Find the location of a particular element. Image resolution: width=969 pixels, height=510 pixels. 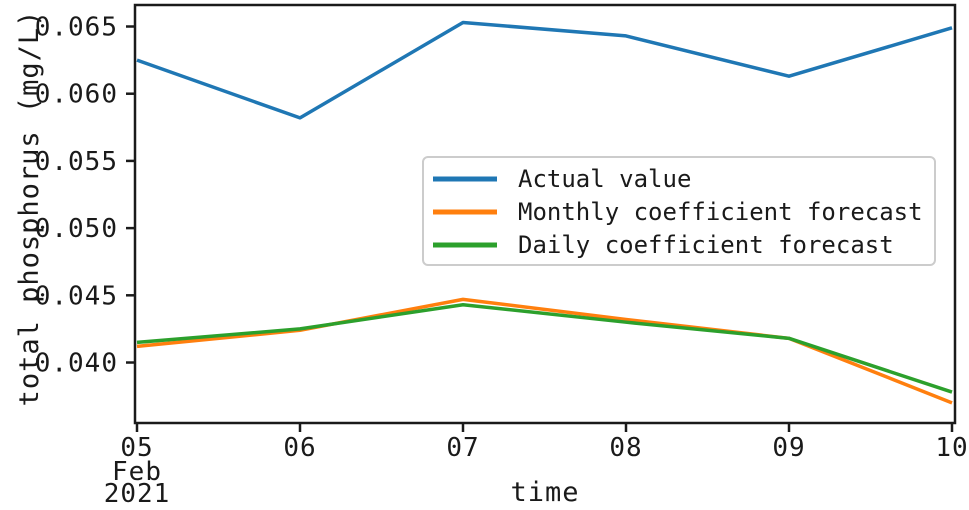

y-tick-label: 0.040 is located at coordinates (76, 364).